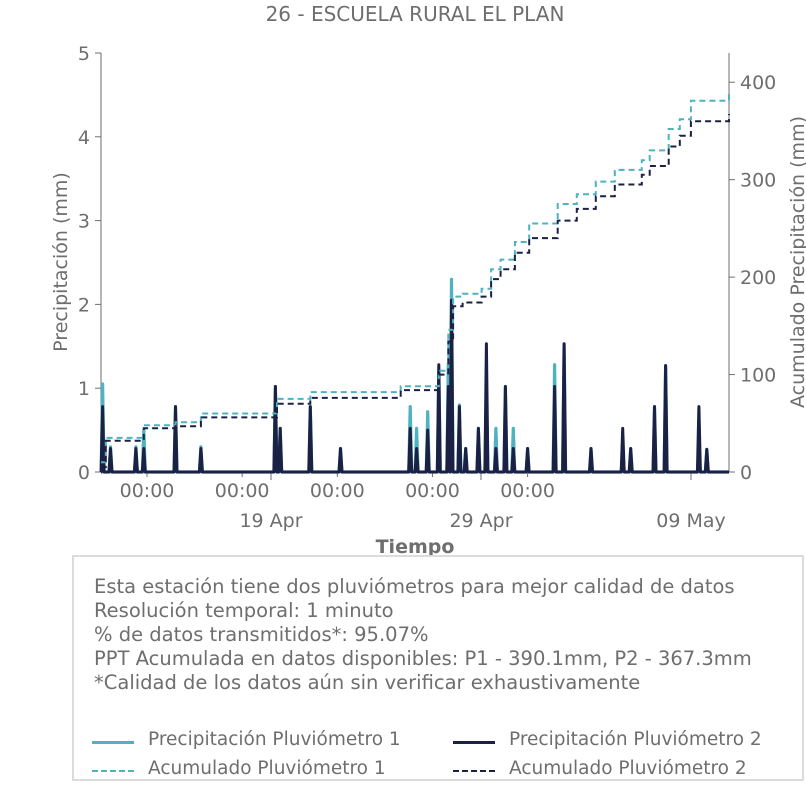  What do you see at coordinates (635, 739) in the screenshot?
I see `legend-label-p2: Precipitación Pluviómetro 2` at bounding box center [635, 739].